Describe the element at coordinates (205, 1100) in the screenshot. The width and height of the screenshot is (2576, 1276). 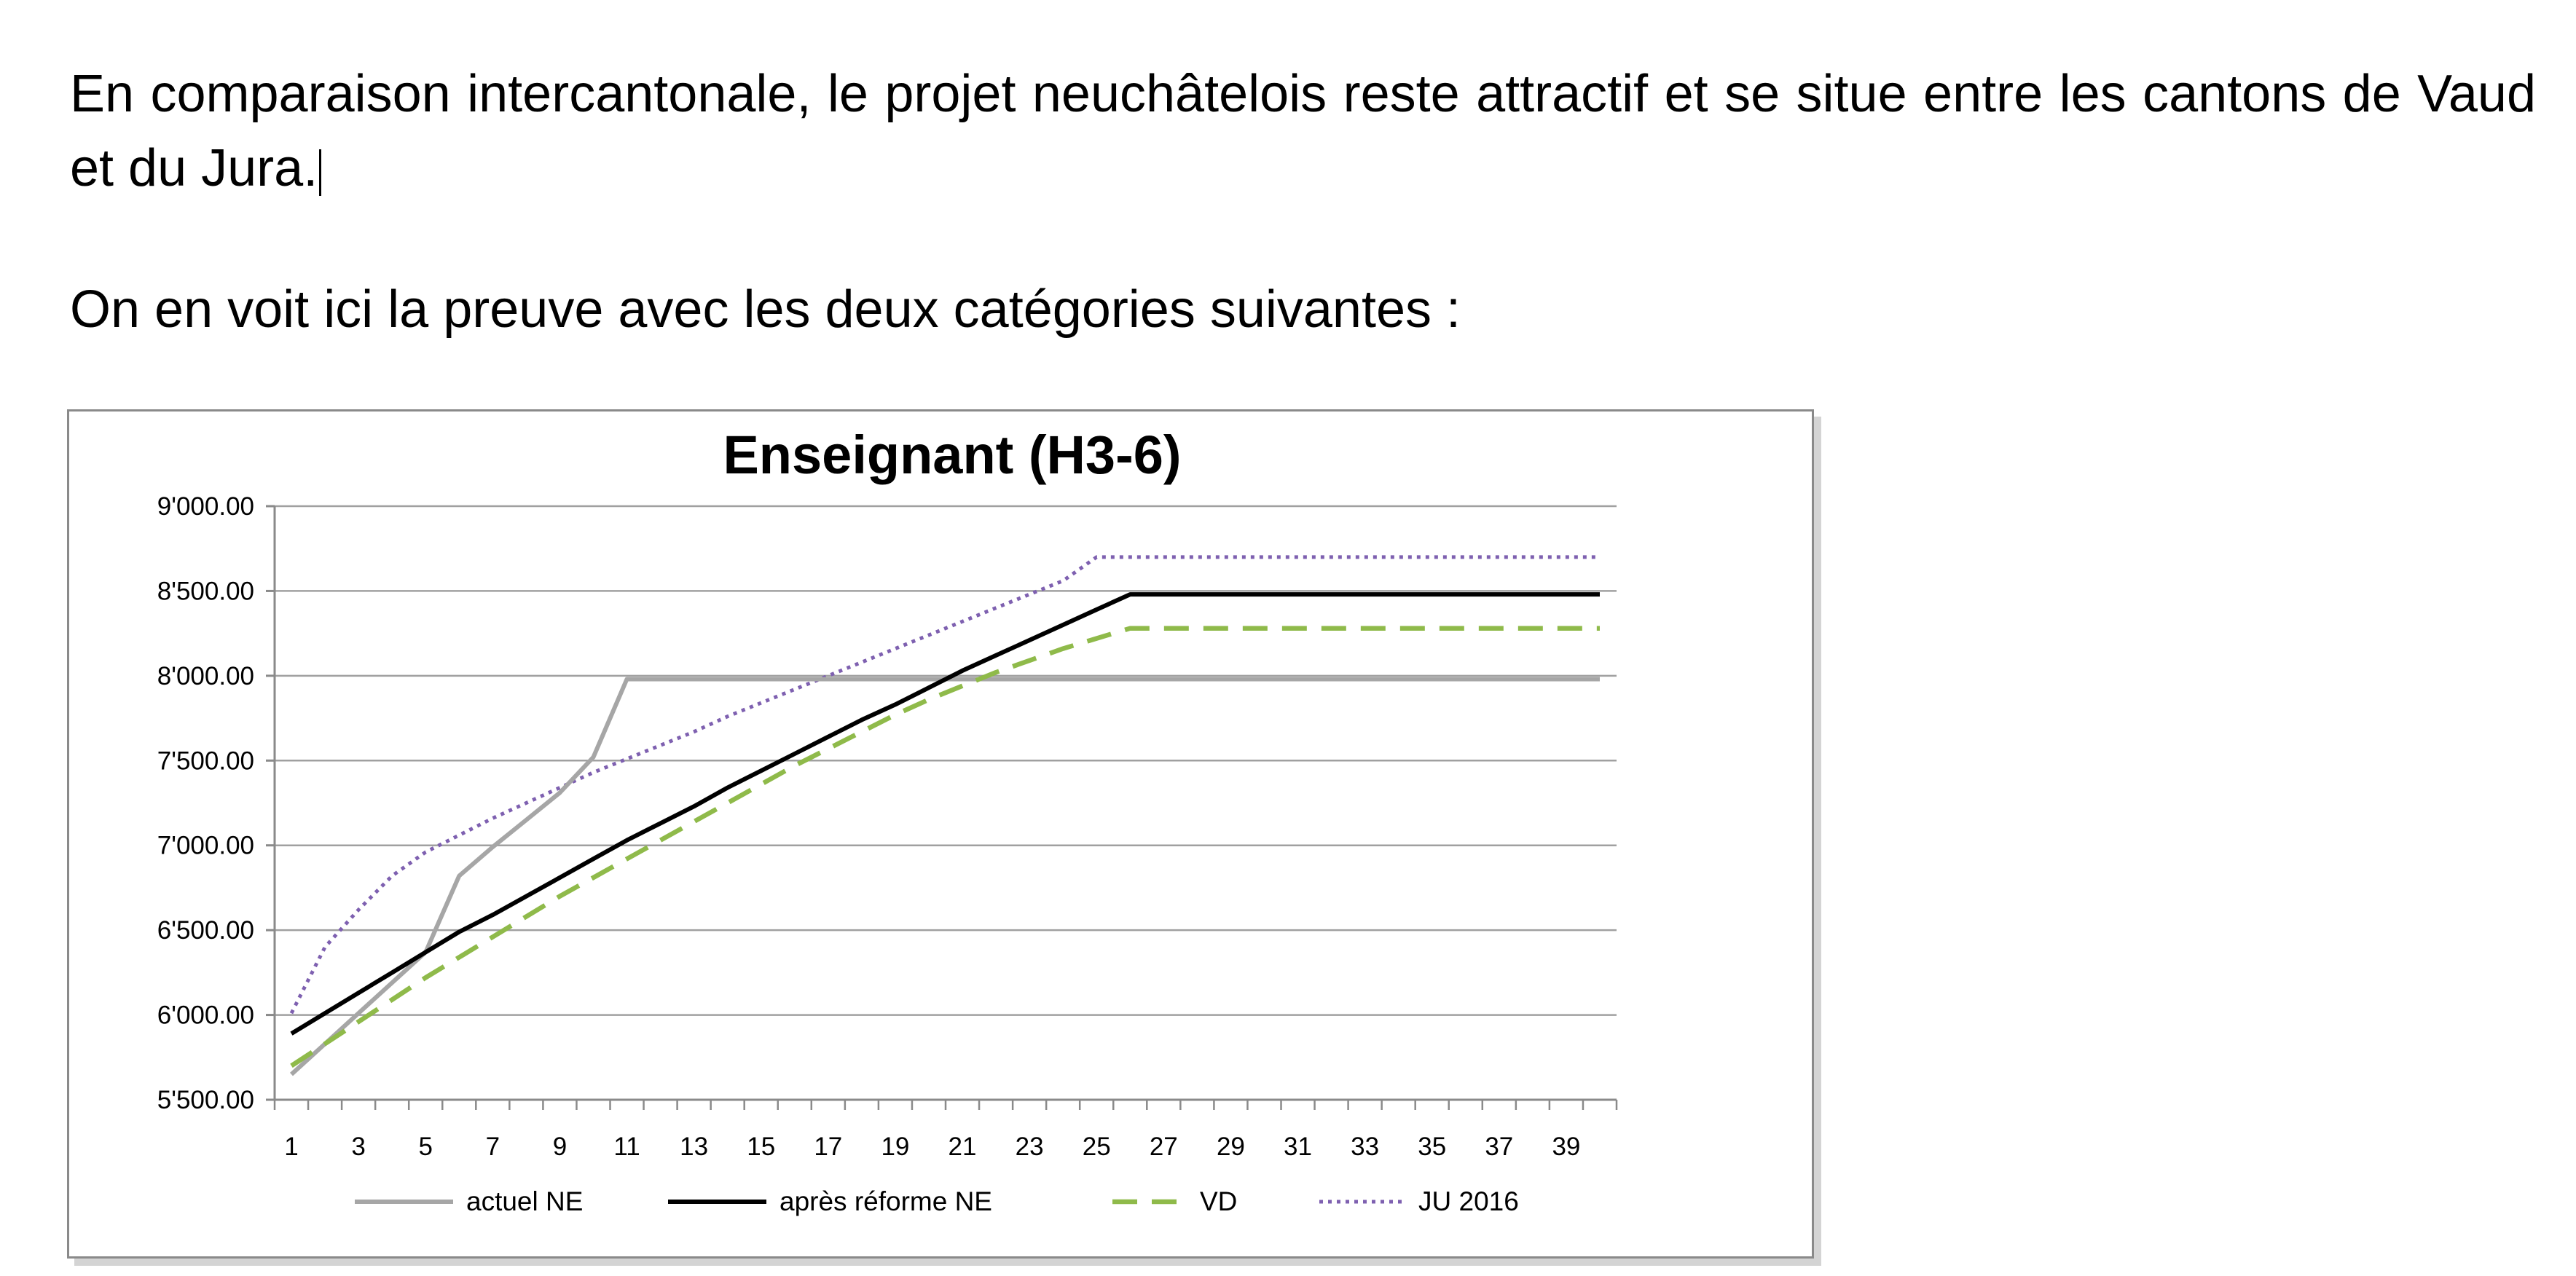
I see `y-tick-label: 5'500.00` at that location.